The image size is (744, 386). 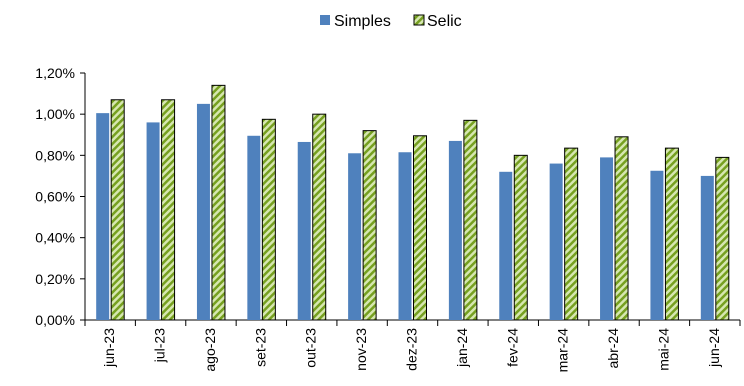 I want to click on legend-swatch-simples, so click(x=325, y=20).